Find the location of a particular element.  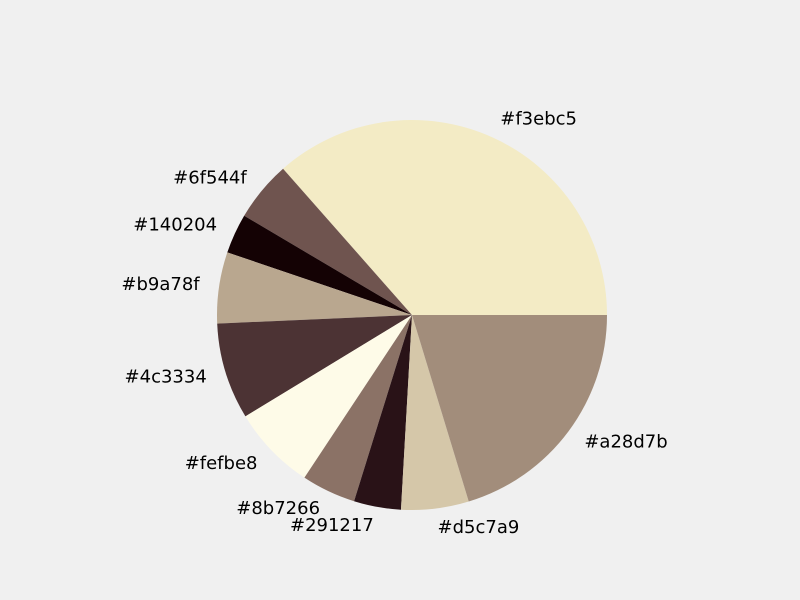

pie-label-6f544f: #6f544f is located at coordinates (210, 177).